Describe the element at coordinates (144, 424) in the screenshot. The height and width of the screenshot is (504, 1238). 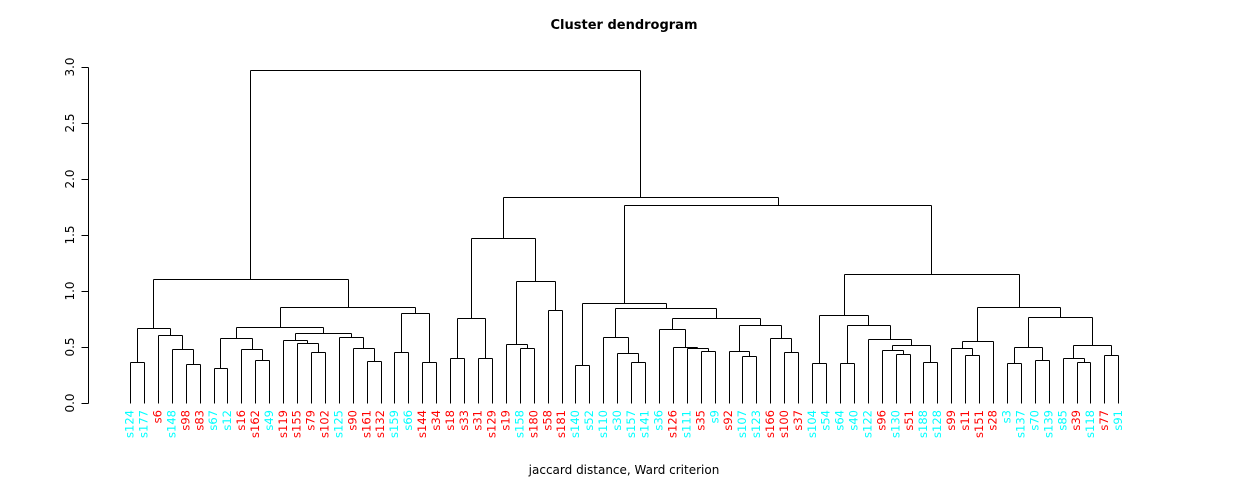
I see `leaf-label: s177` at that location.